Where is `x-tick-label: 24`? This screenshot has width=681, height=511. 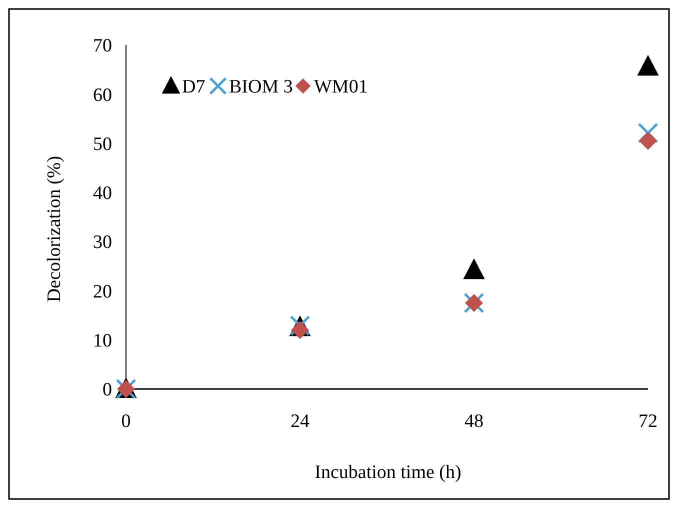
x-tick-label: 24 is located at coordinates (300, 421).